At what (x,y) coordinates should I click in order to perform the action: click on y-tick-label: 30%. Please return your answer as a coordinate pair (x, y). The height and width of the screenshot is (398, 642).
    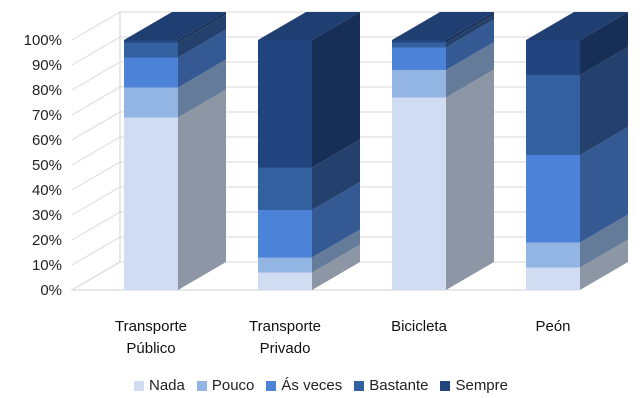
    Looking at the image, I should click on (47, 215).